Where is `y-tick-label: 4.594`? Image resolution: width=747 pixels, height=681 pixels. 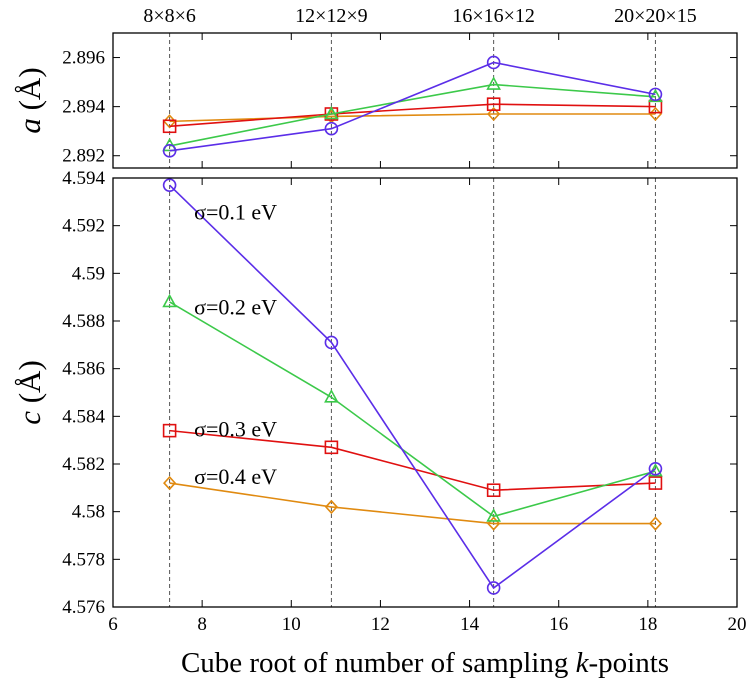 y-tick-label: 4.594 is located at coordinates (83, 178).